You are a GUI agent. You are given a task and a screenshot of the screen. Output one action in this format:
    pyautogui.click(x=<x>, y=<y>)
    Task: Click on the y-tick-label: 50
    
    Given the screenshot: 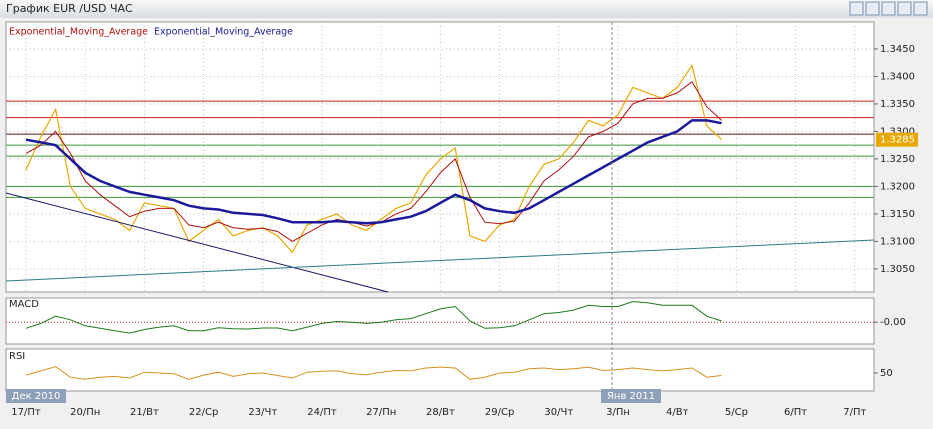 What is the action you would take?
    pyautogui.click(x=886, y=373)
    